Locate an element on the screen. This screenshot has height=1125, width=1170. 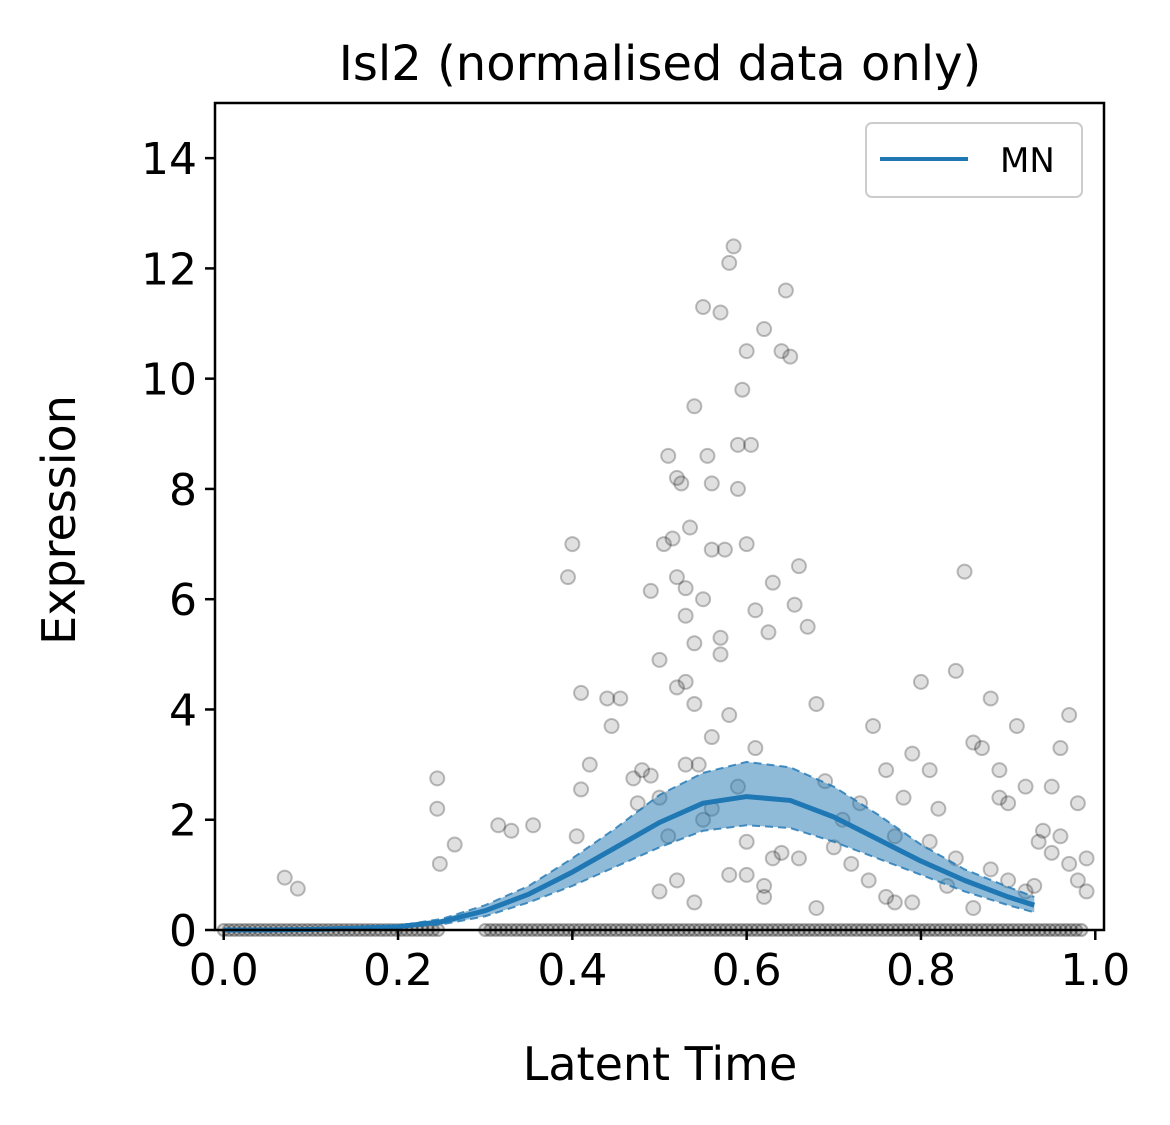
band-area is located at coordinates (629, 845).